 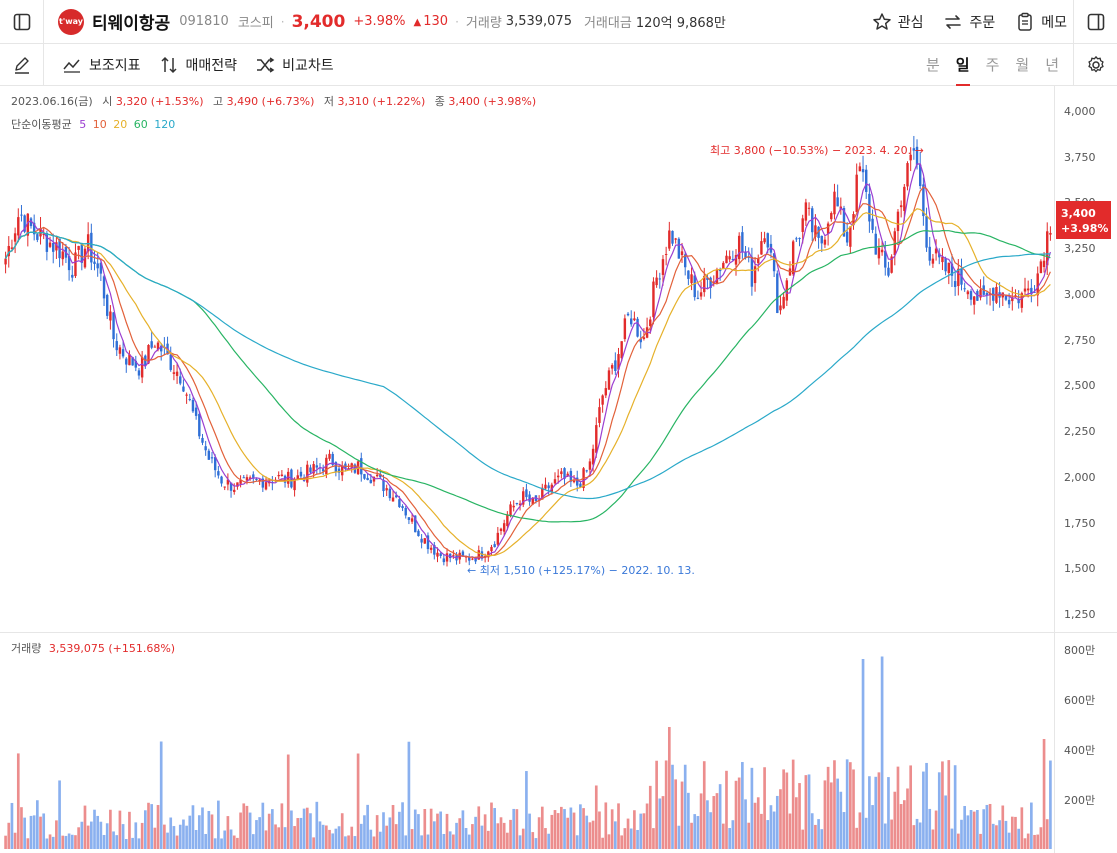 I want to click on change-percent: +3.98%, so click(x=379, y=21).